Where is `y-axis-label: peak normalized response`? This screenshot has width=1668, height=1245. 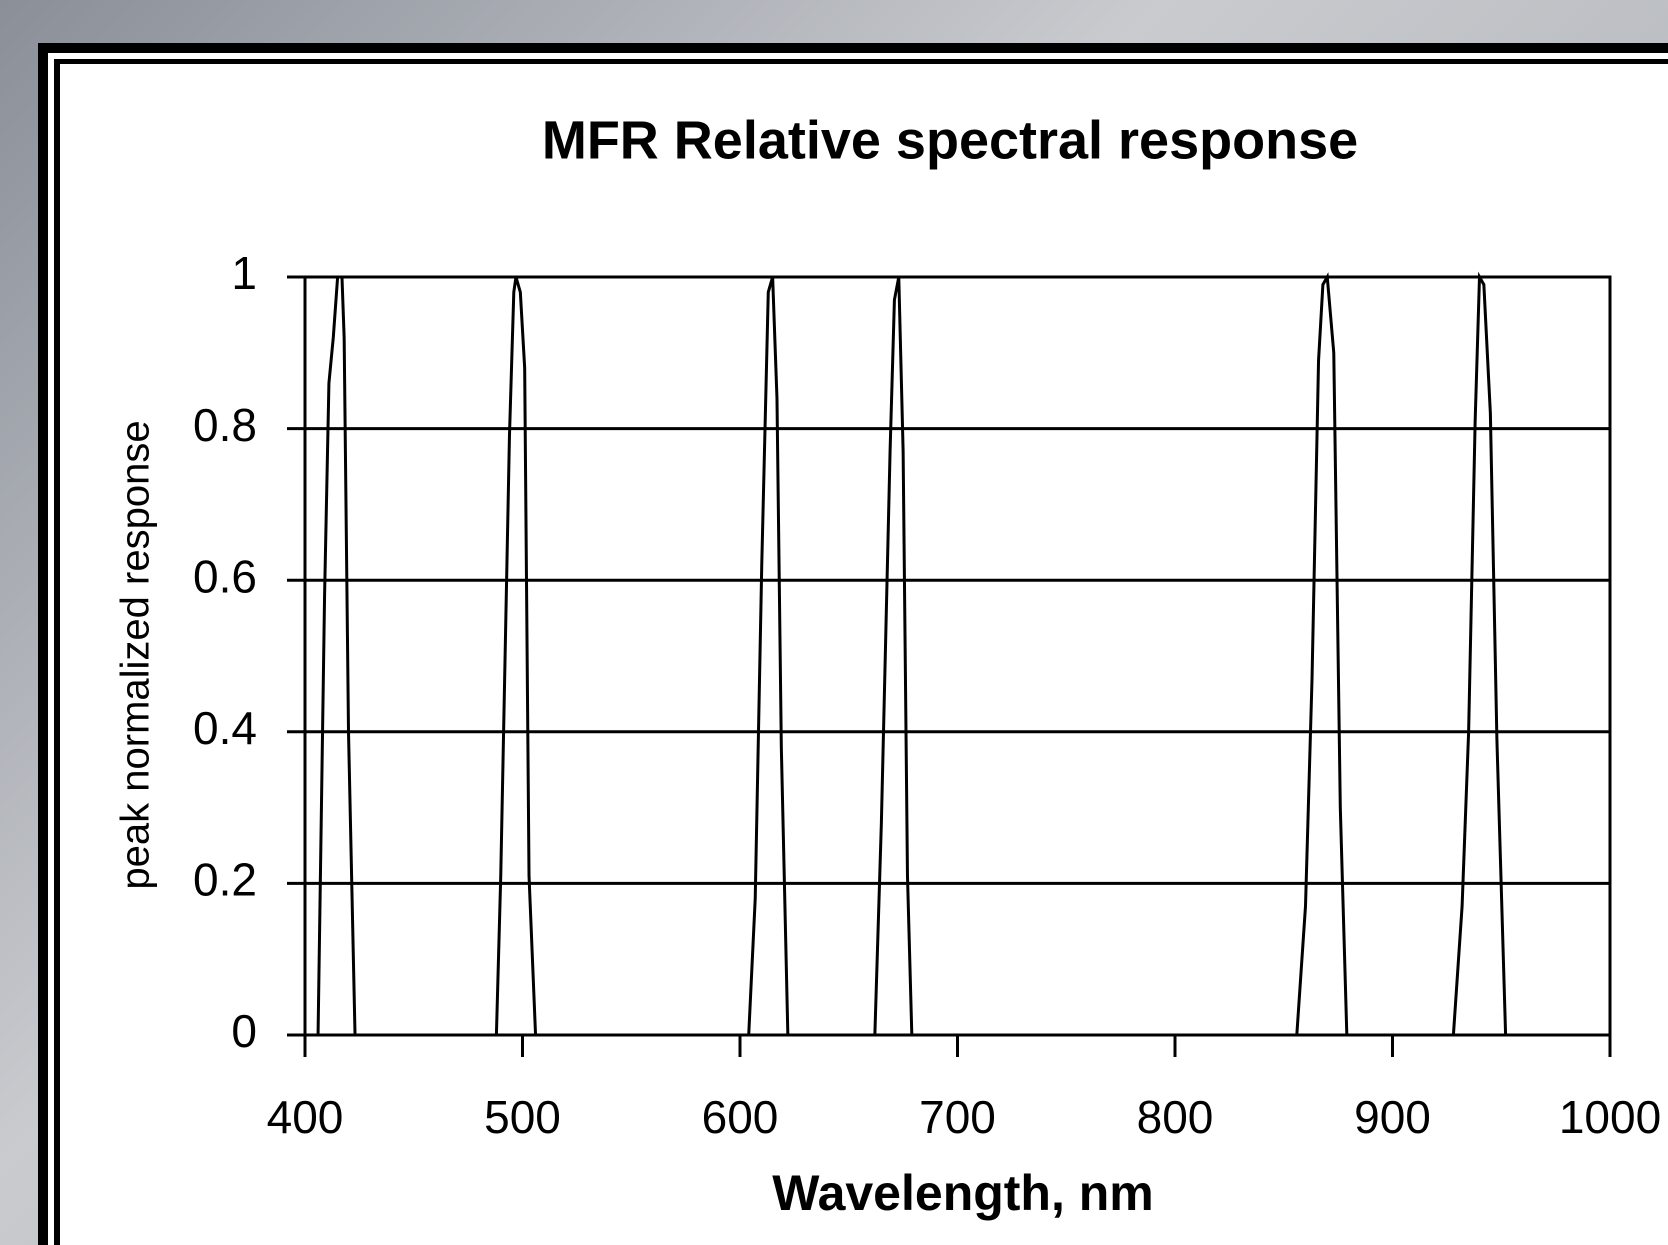
y-axis-label: peak normalized response is located at coordinates (136, 654).